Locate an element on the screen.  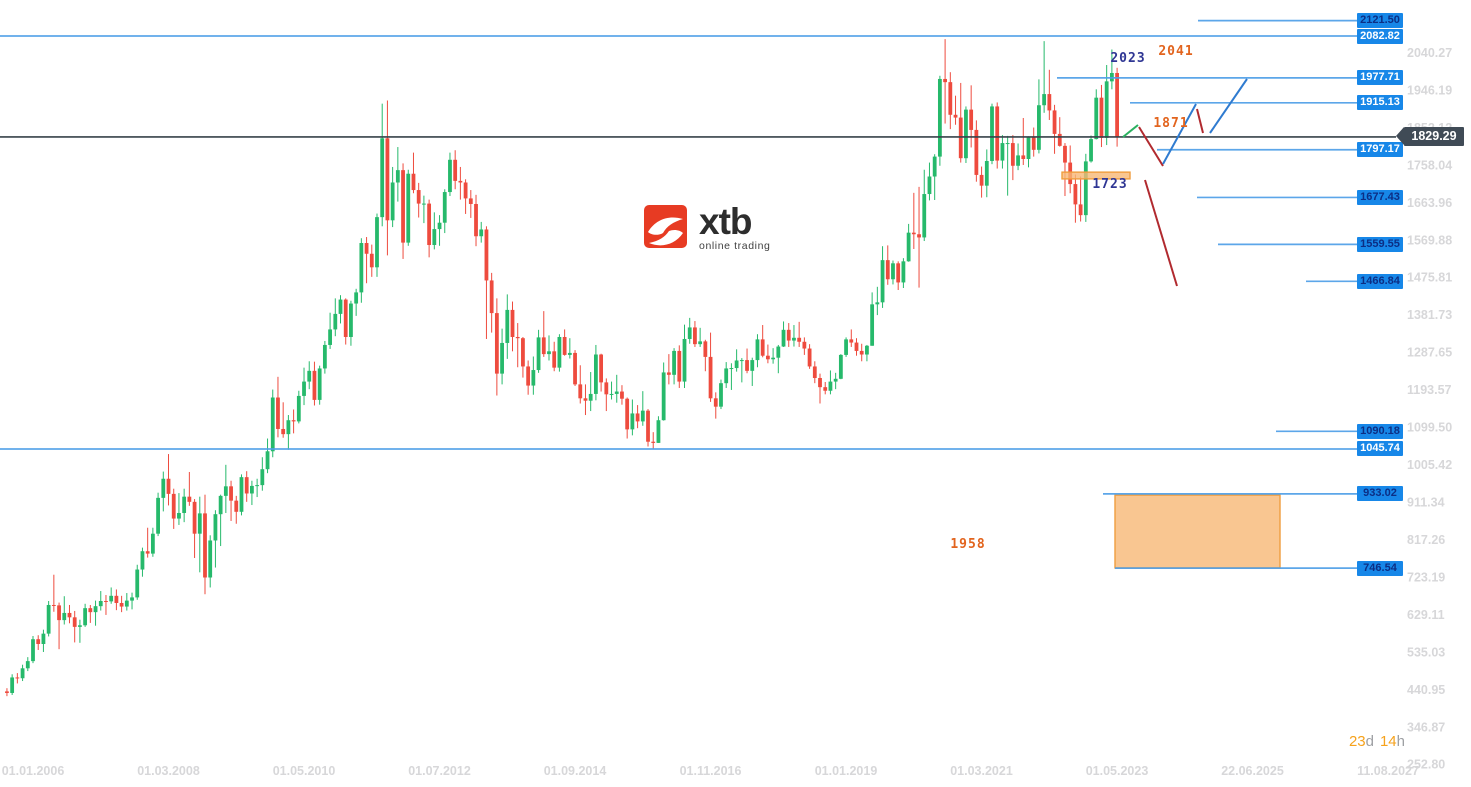
svg-text: 2040.27 is located at coordinates (1429, 53).